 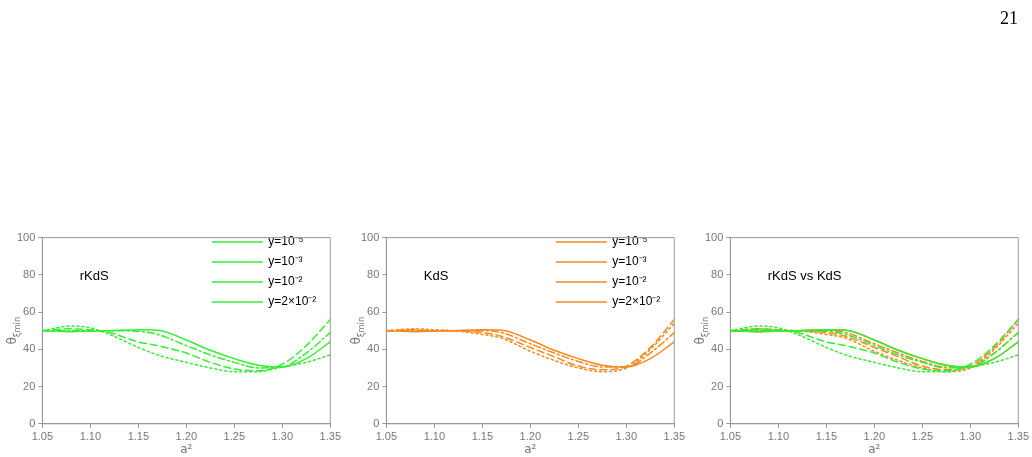 I want to click on annotation: KdS, so click(x=436, y=276).